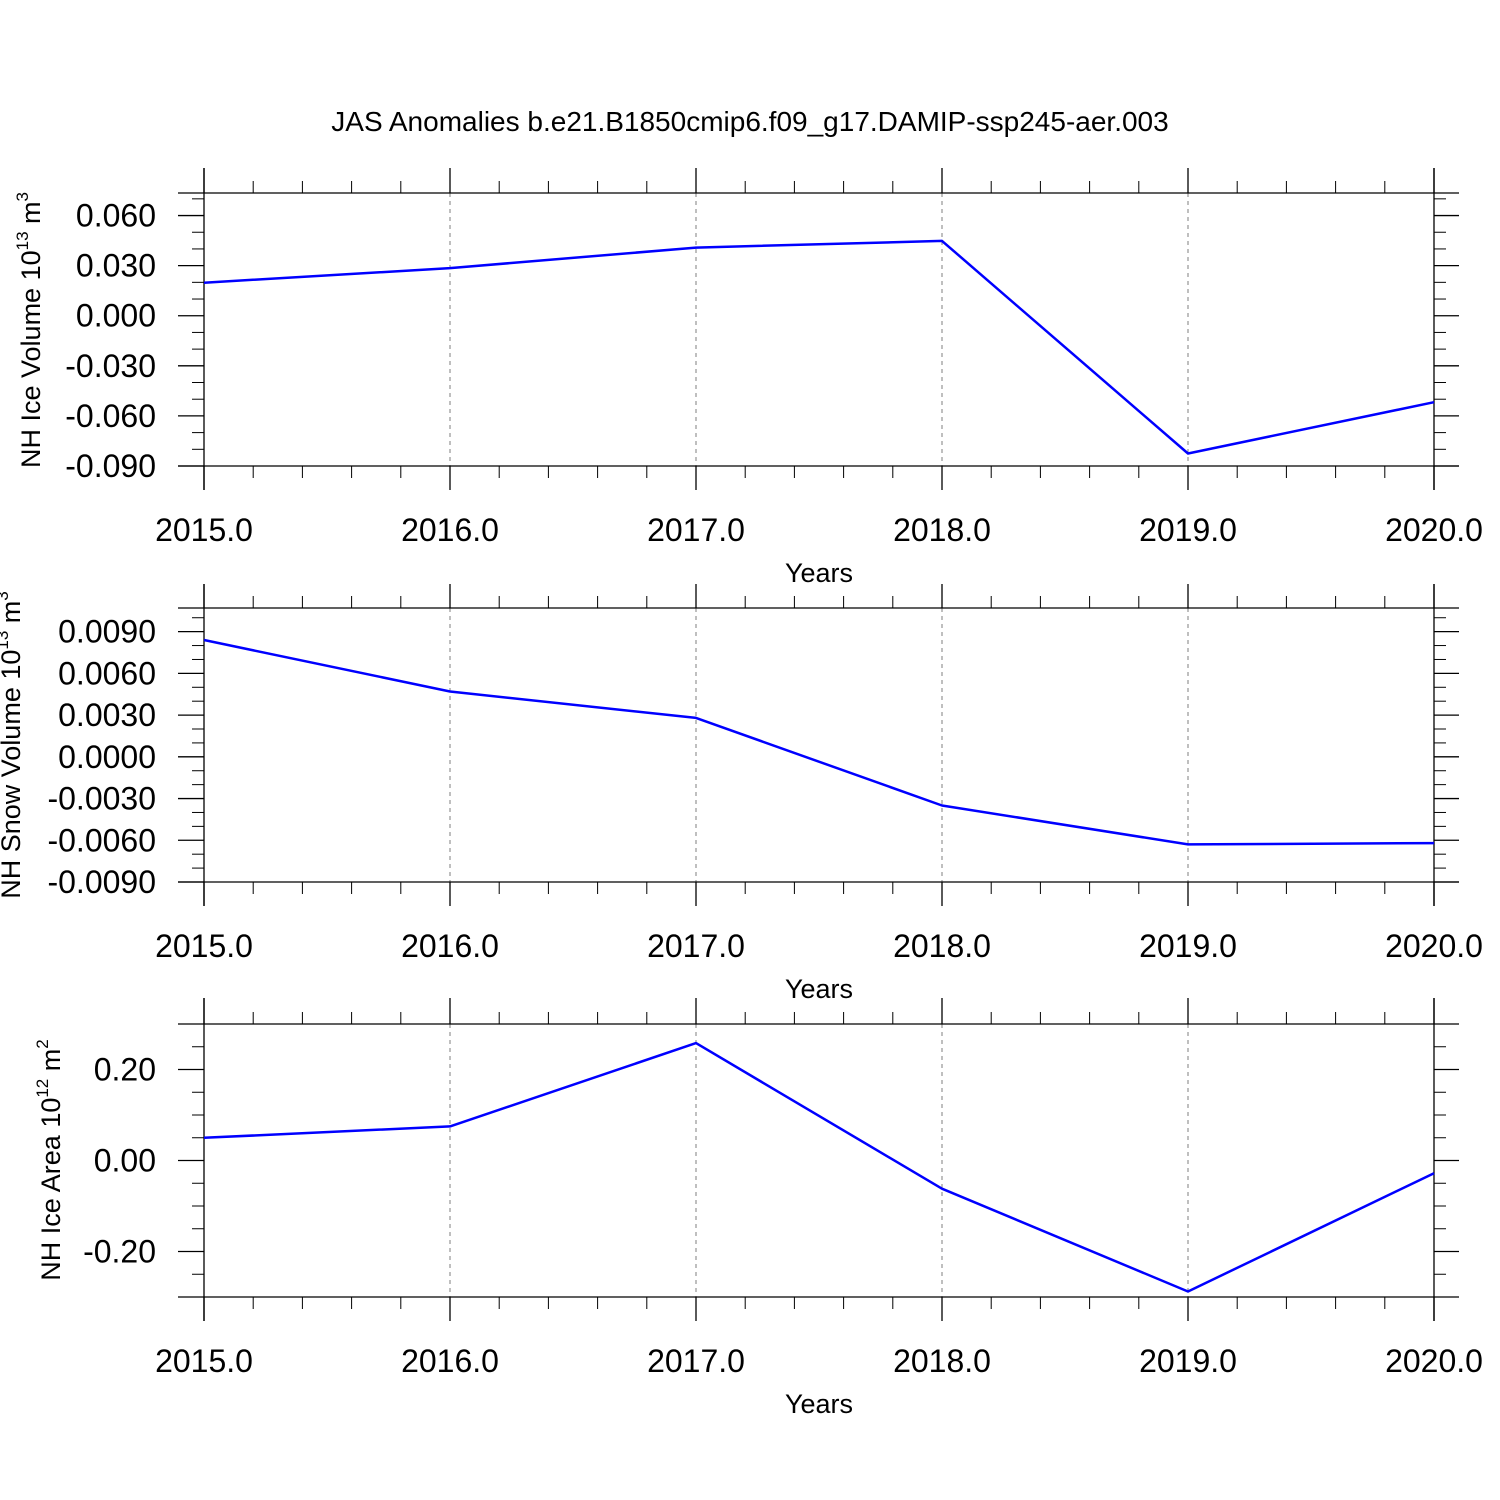 This screenshot has height=1500, width=1500. I want to click on y-tick-label: 0.00, so click(125, 1161).